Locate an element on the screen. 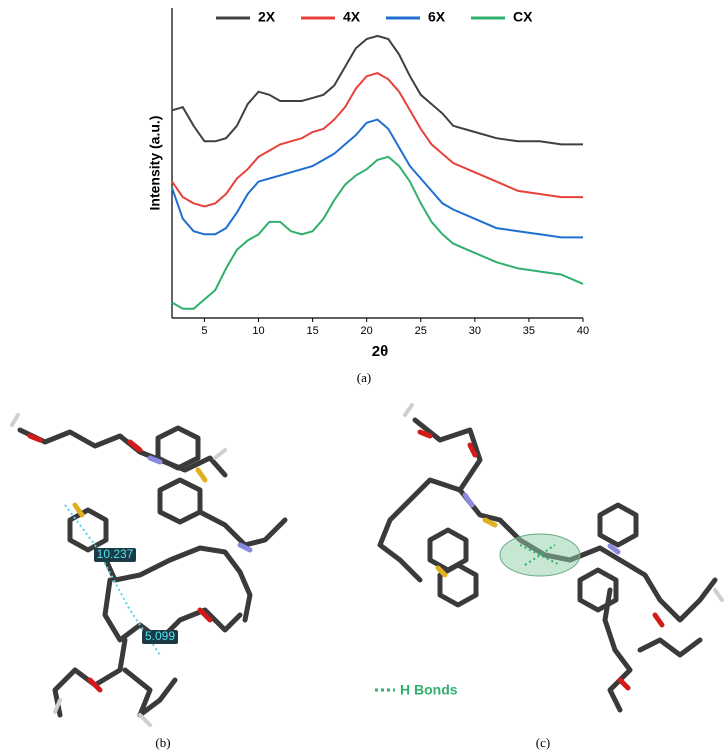  x-tick-label: 40 is located at coordinates (583, 331).